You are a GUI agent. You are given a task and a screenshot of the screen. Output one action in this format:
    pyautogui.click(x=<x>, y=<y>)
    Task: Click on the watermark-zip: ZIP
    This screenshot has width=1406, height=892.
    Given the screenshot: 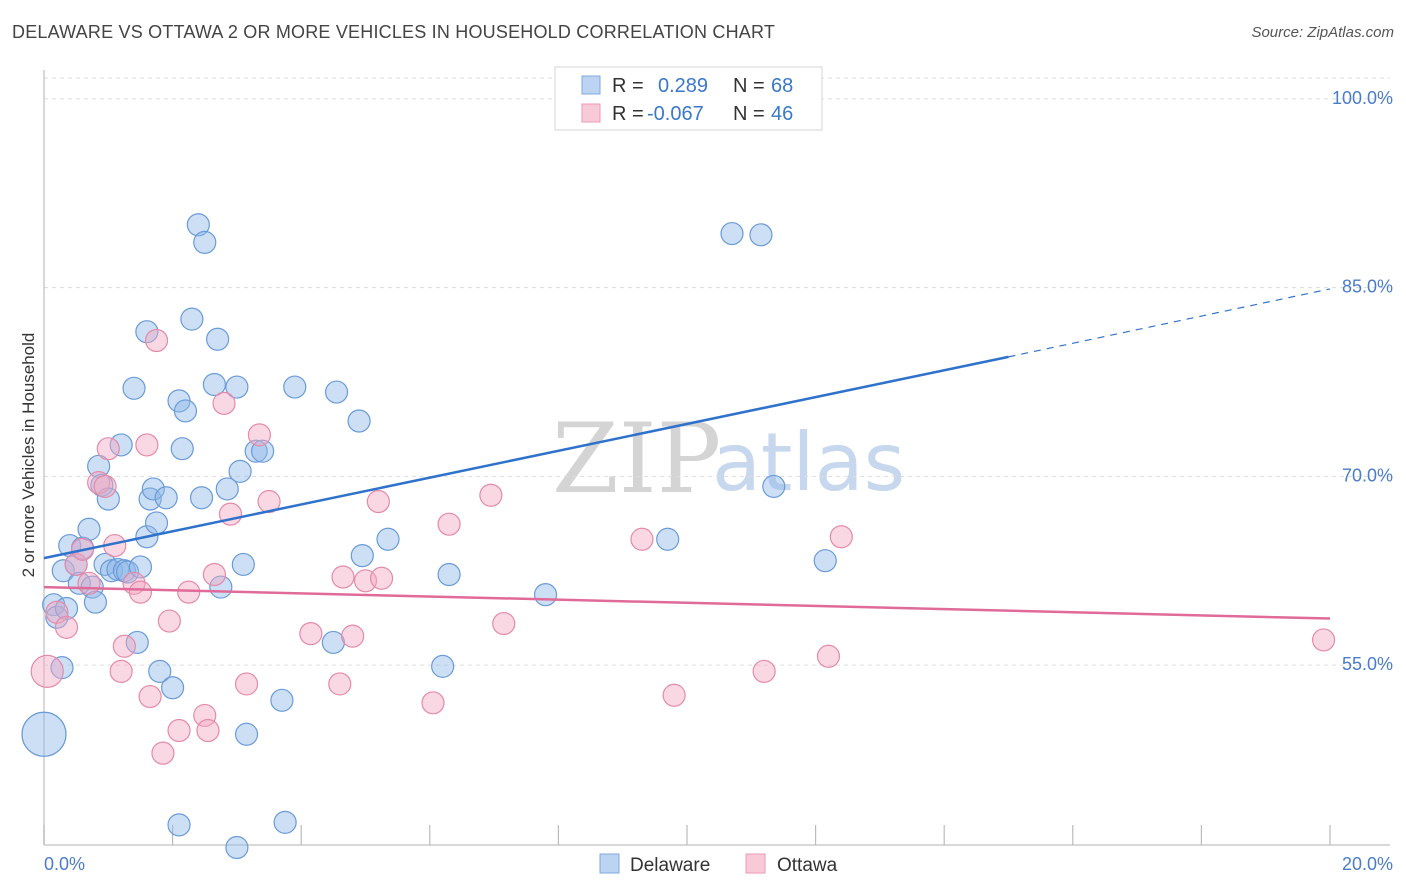 What is the action you would take?
    pyautogui.click(x=636, y=459)
    